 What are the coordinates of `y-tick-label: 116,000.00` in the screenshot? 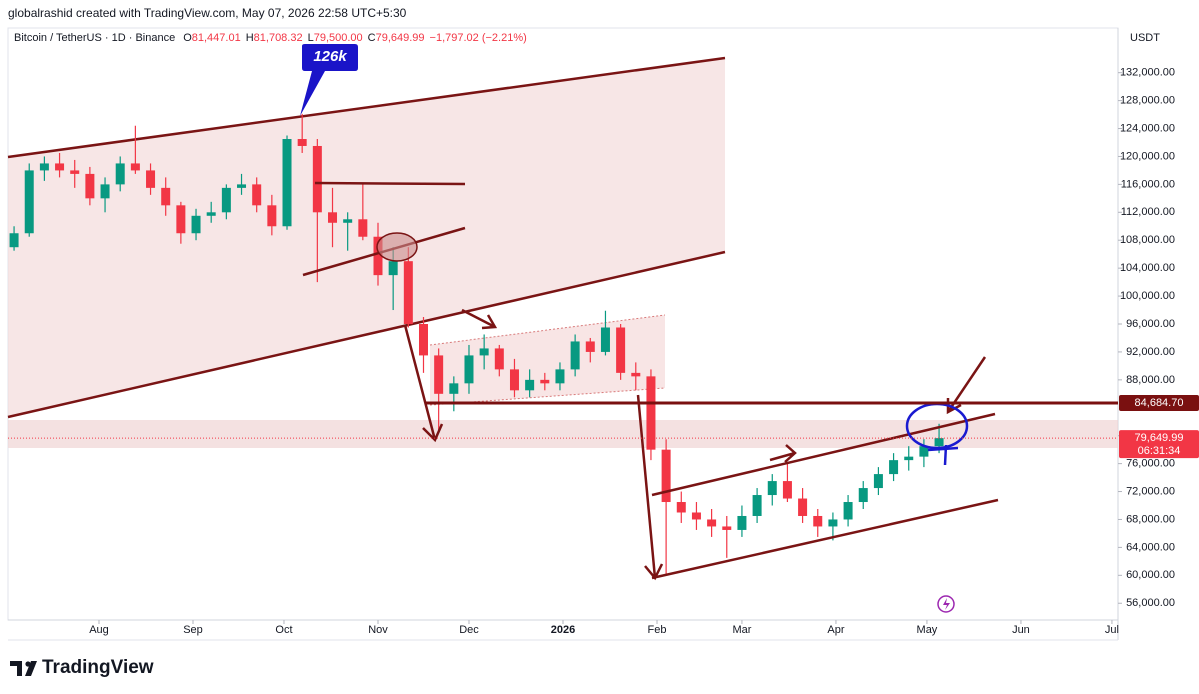 It's located at (1148, 184).